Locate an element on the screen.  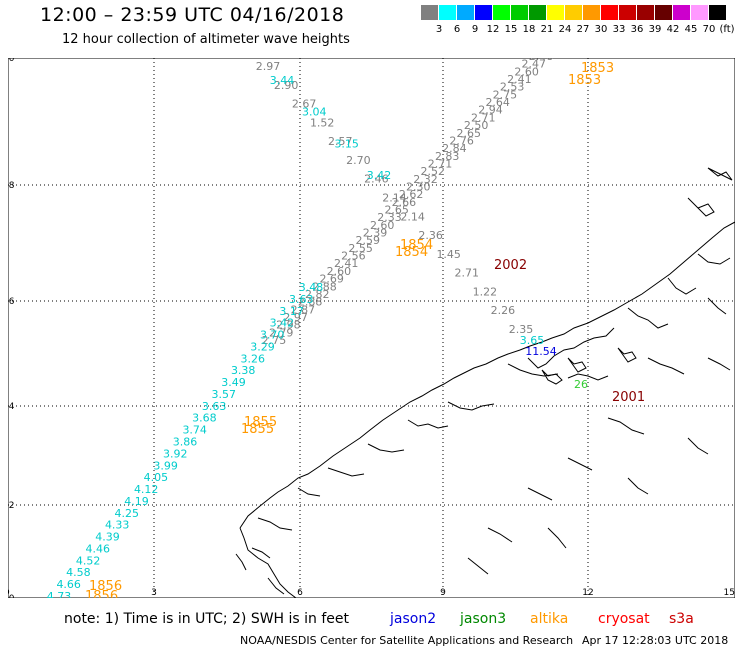
y-tick-label: 68 is located at coordinates (11, 186).